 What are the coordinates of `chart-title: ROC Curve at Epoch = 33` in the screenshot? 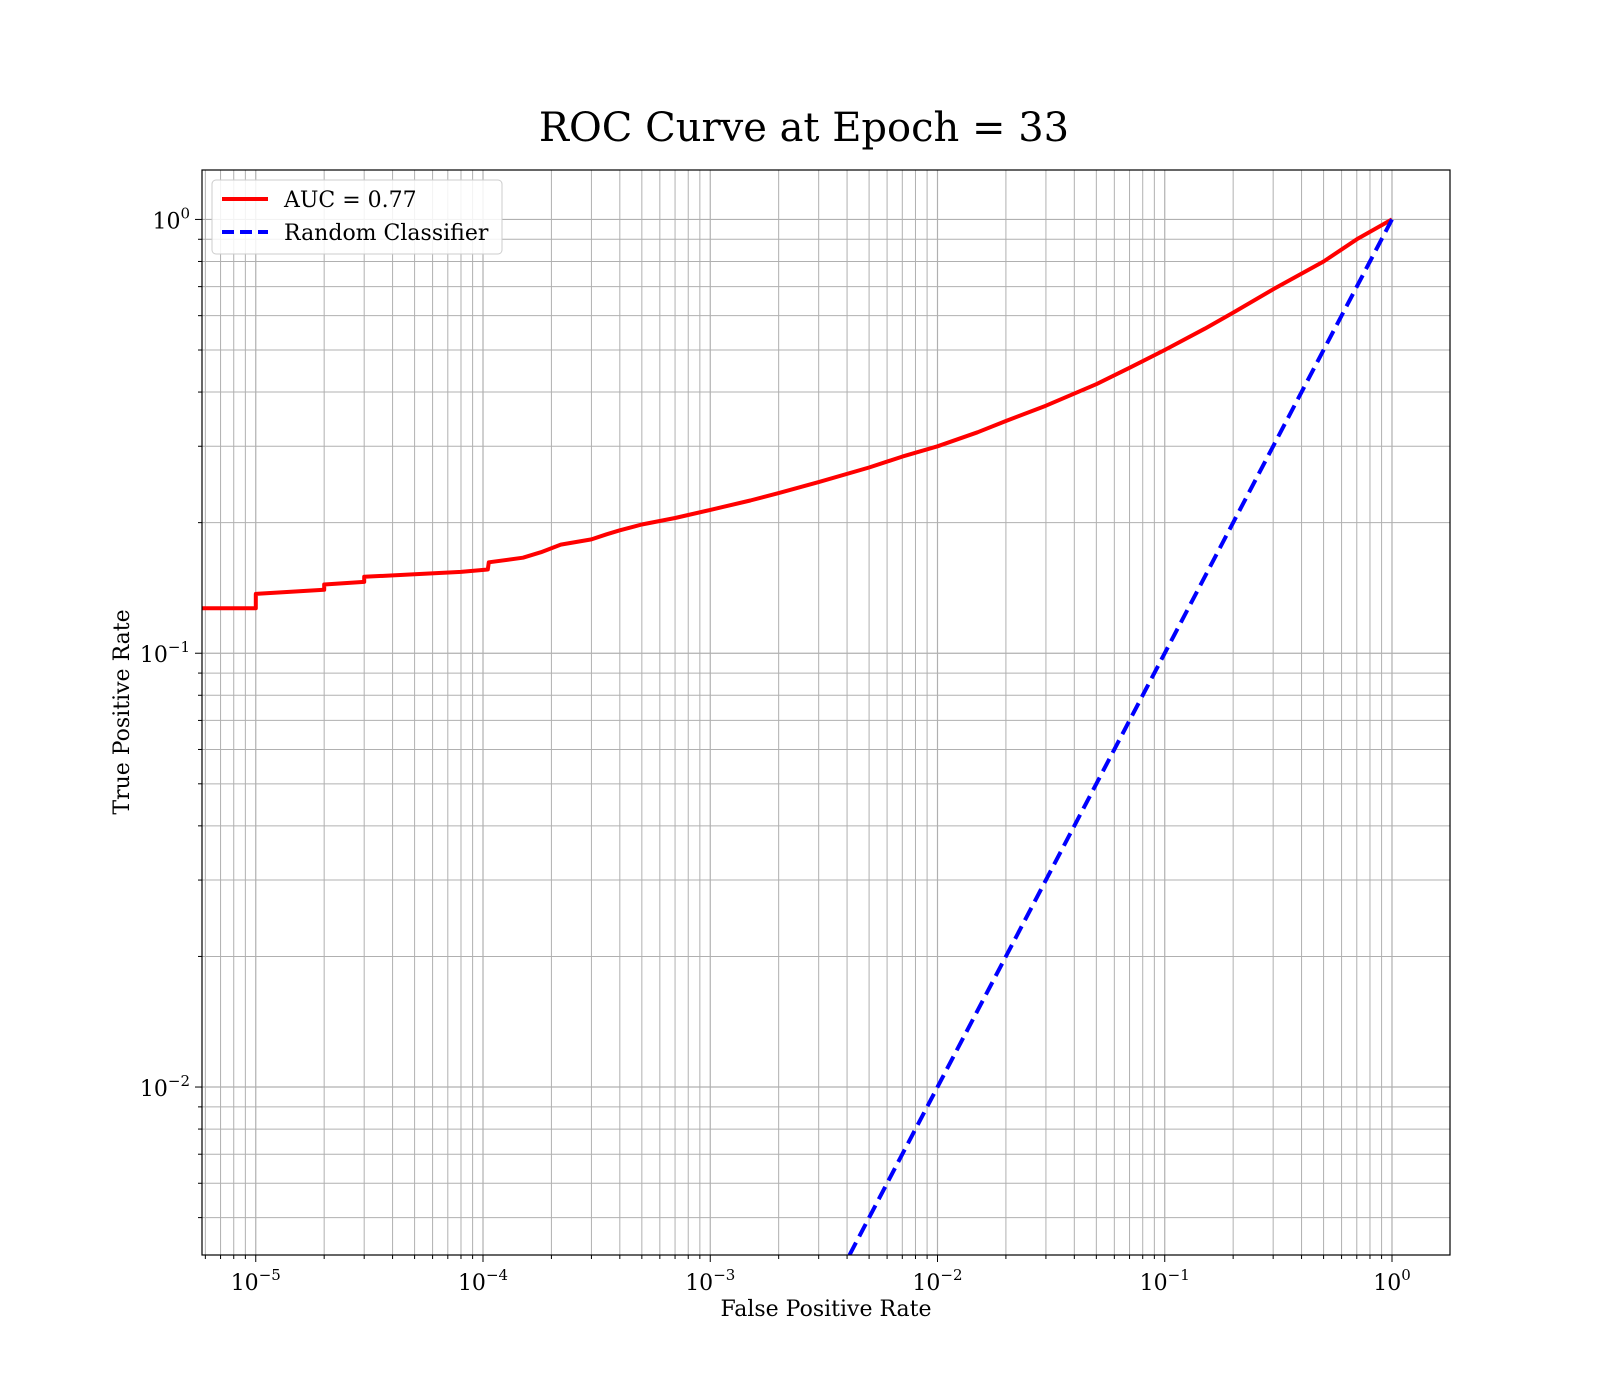 It's located at (804, 128).